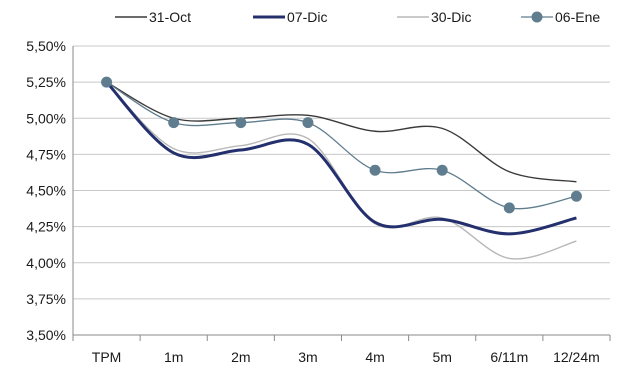 This screenshot has width=622, height=370. Describe the element at coordinates (374, 357) in the screenshot. I see `x-tick-label: 4m` at that location.